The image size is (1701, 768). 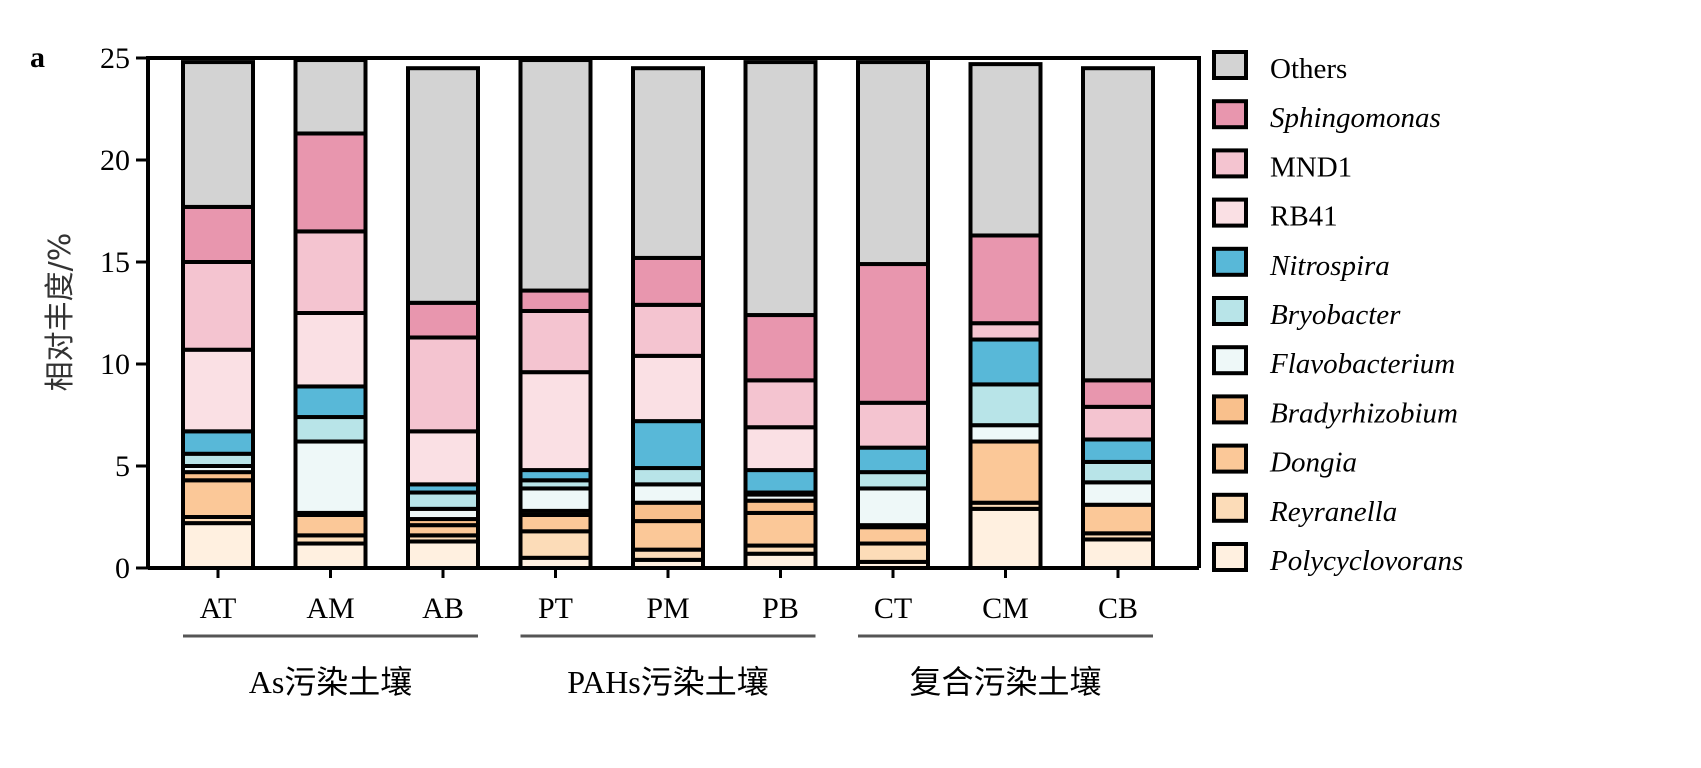 I want to click on x-tick-label-ct: CT, so click(x=893, y=608).